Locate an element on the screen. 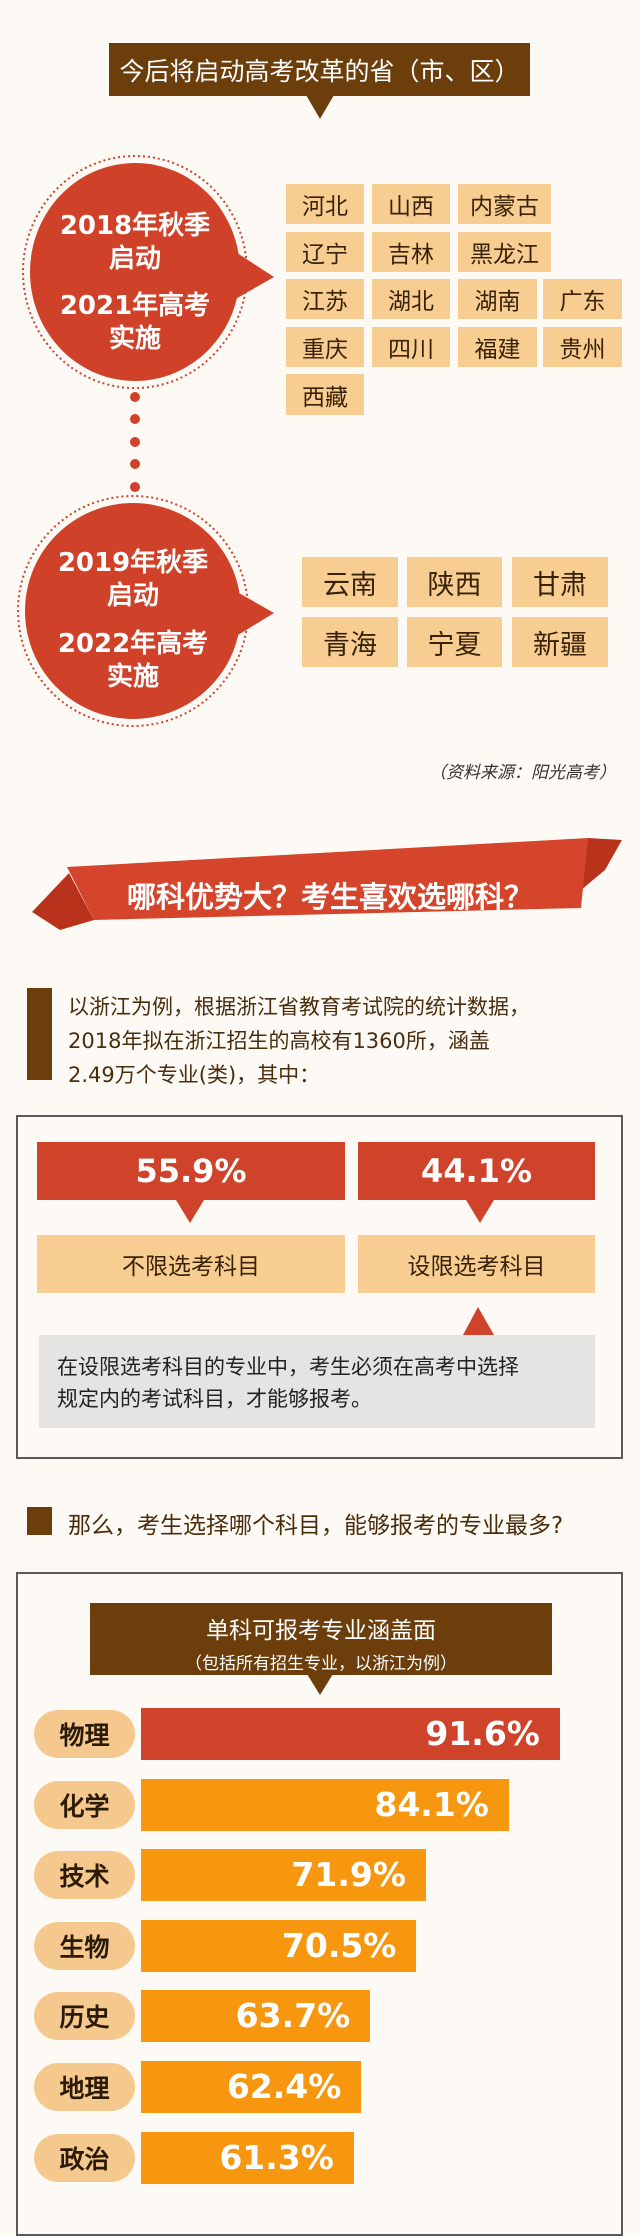 Image resolution: width=640 pixels, height=2236 pixels. bar-value-label: 62.4% is located at coordinates (284, 2086).